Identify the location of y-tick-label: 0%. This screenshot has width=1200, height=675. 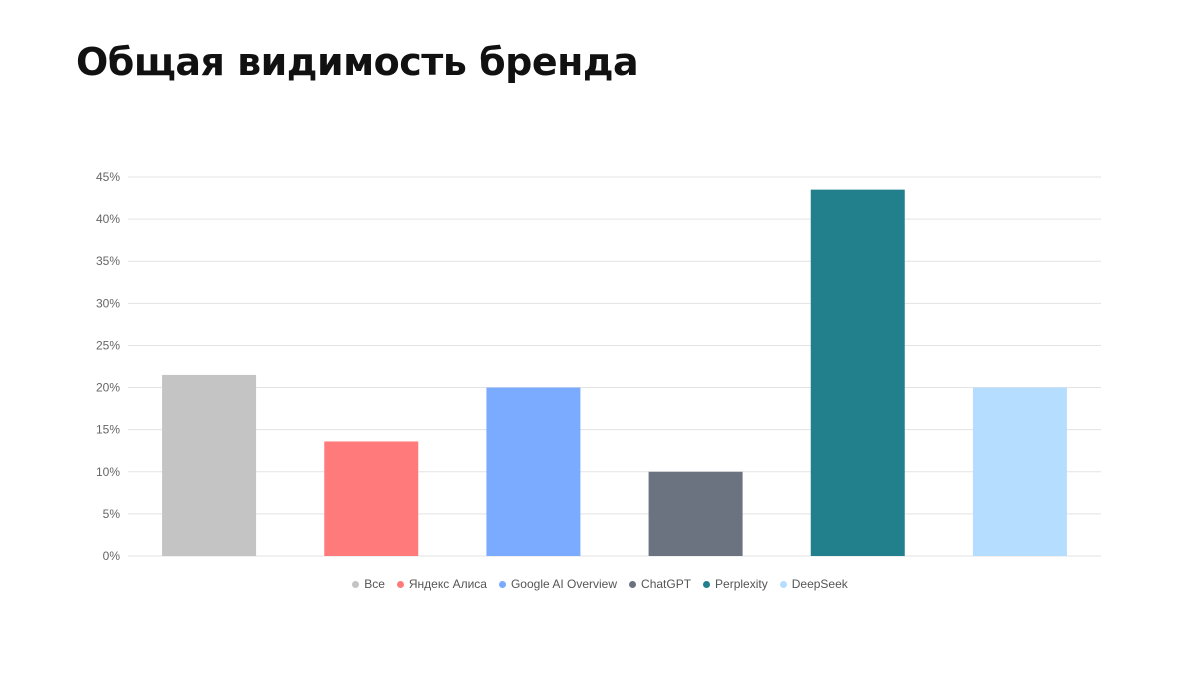
(112, 556).